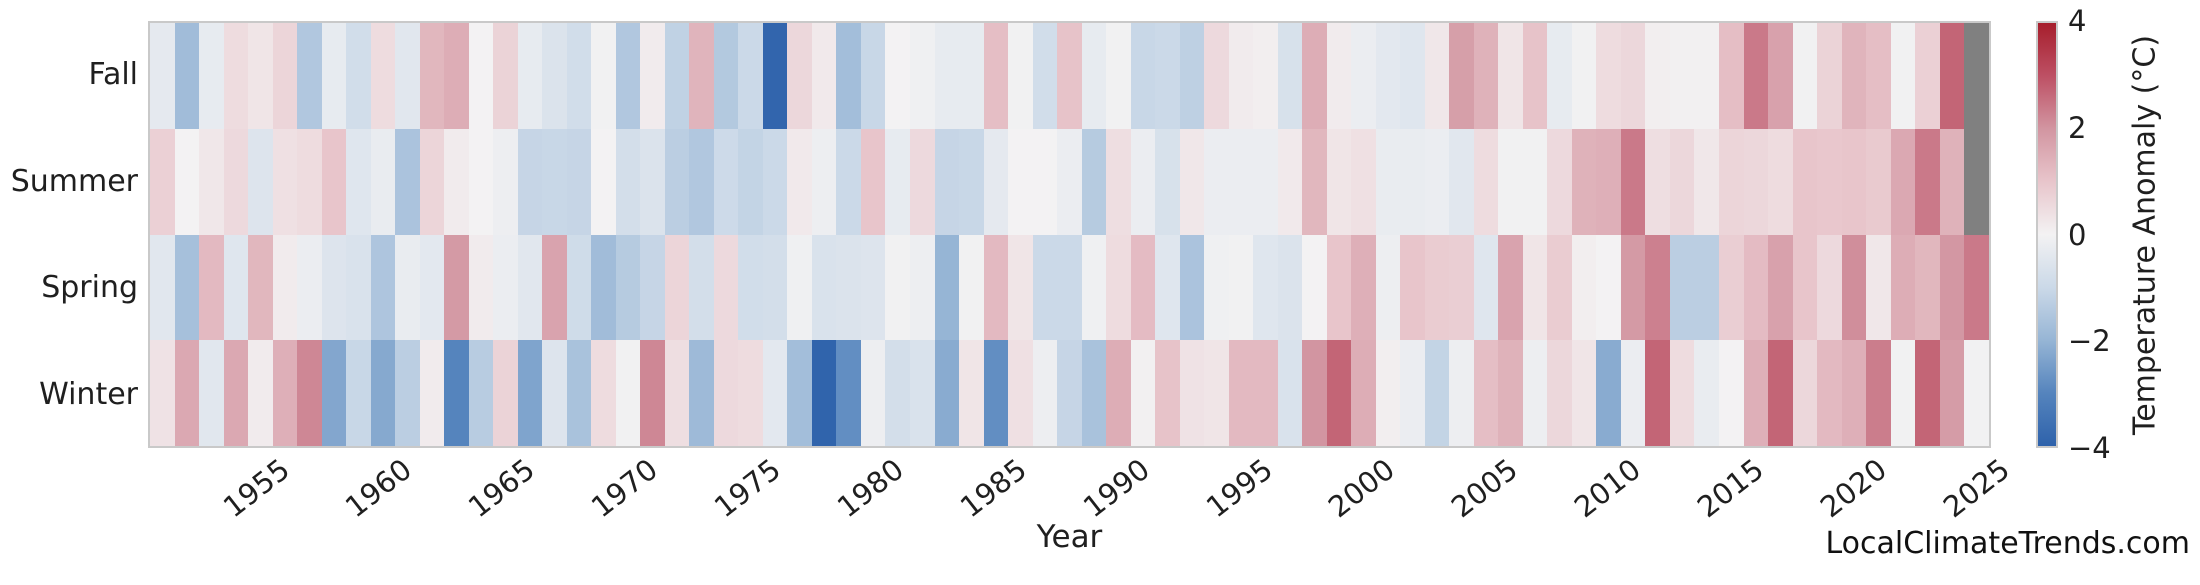 The width and height of the screenshot is (2200, 585). What do you see at coordinates (2077, 234) in the screenshot?
I see `colorbar-tick-label-0: 0` at bounding box center [2077, 234].